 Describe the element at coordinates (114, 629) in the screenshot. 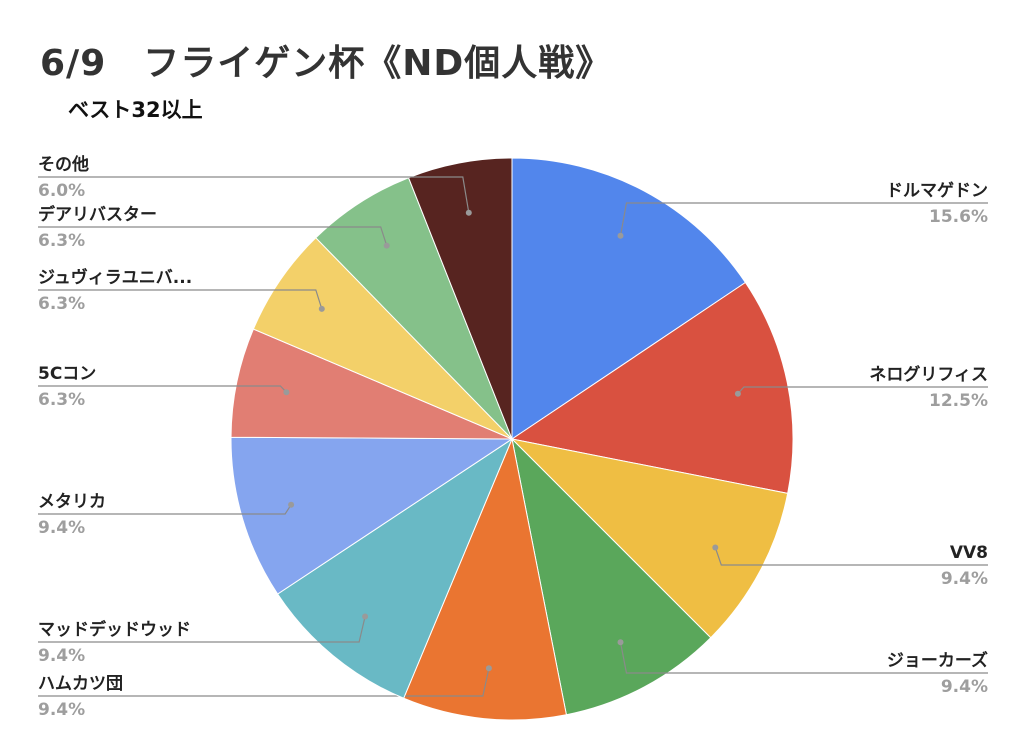

I see `slice-label-6: マッドデッドウッド` at that location.